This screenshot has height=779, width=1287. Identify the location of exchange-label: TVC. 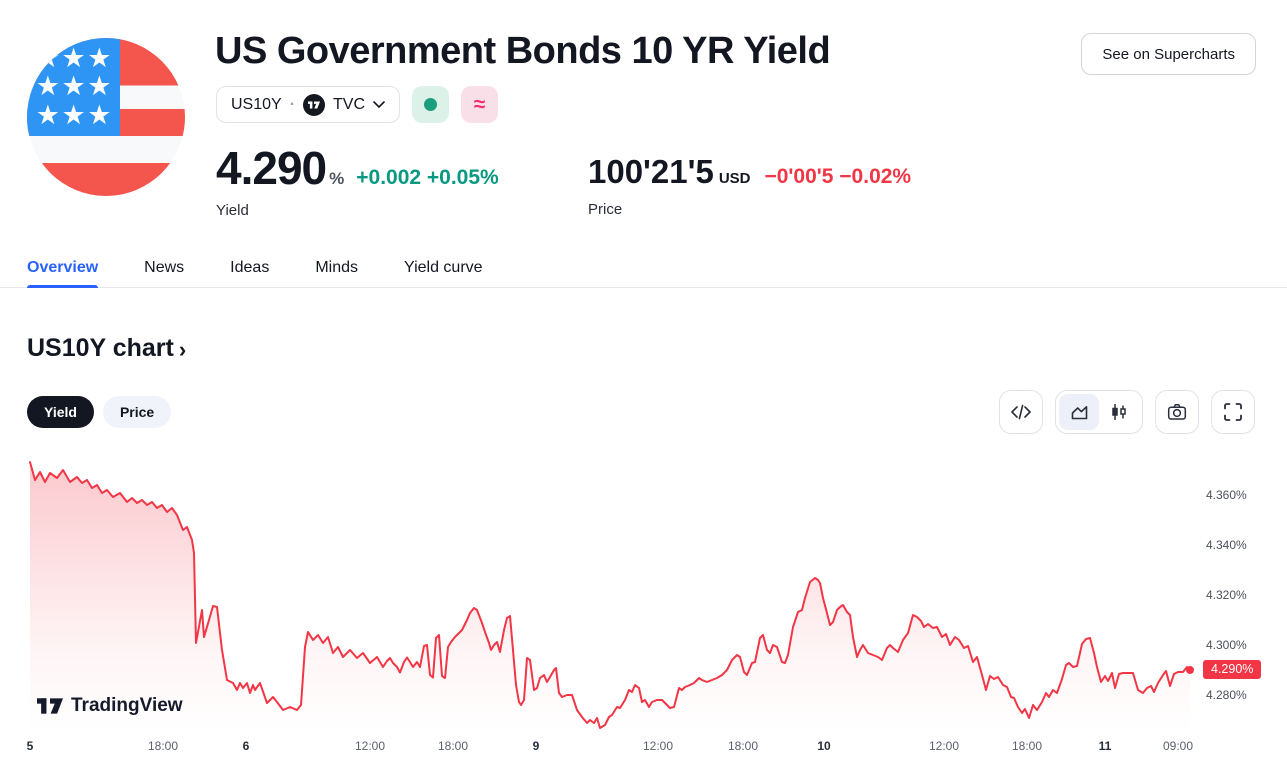
(349, 104).